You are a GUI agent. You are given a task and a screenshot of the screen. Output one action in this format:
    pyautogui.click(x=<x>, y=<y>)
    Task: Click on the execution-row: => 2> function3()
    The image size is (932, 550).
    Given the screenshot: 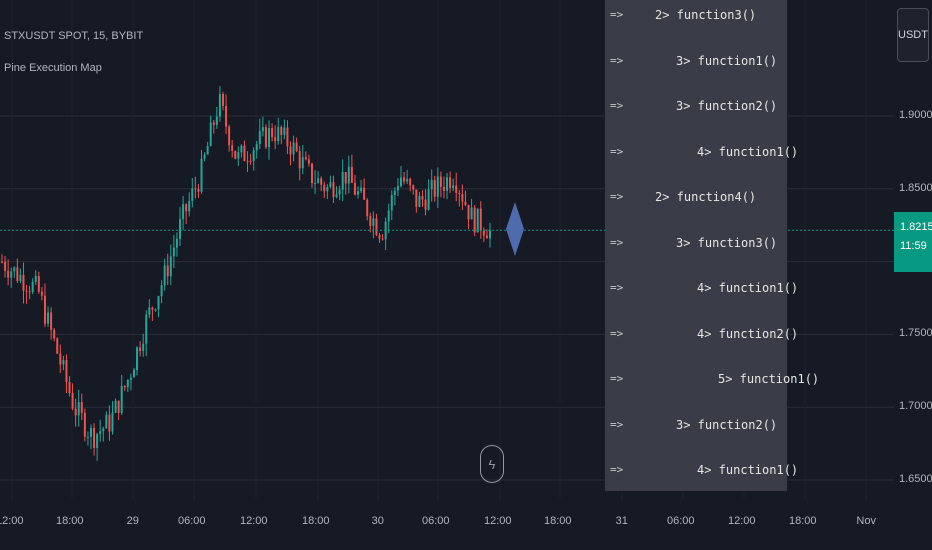 What is the action you would take?
    pyautogui.click(x=696, y=16)
    